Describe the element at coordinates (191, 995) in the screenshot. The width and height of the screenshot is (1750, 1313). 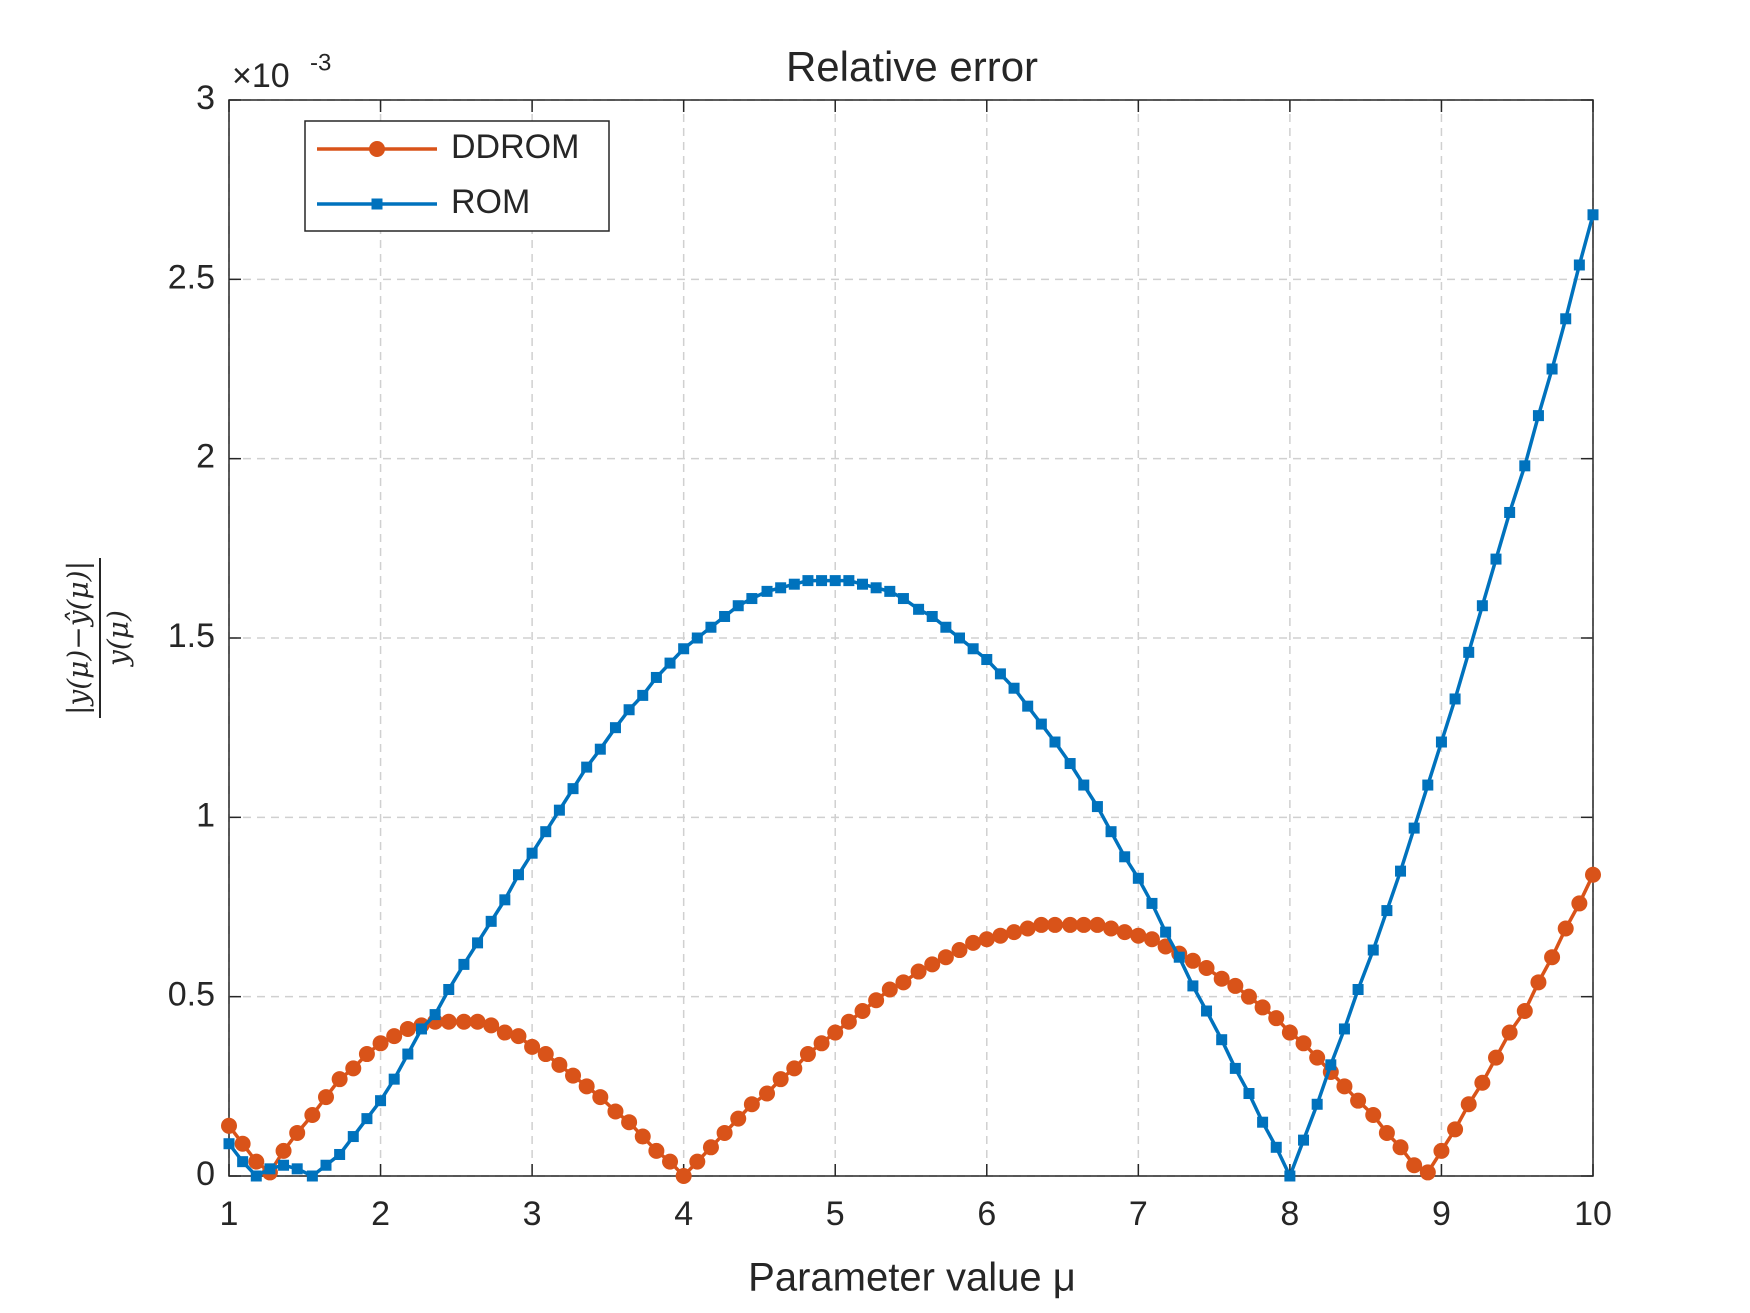
I see `y-tick-label: 0.5` at that location.